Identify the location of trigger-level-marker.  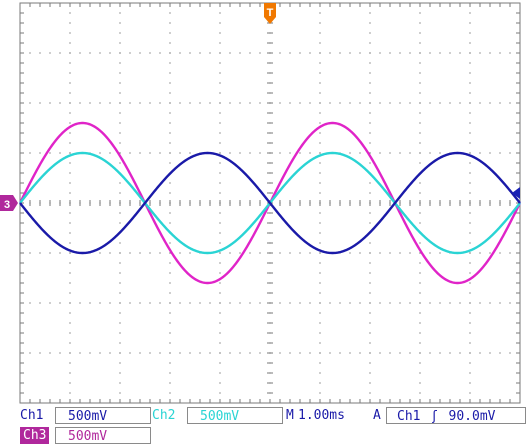
(516, 193).